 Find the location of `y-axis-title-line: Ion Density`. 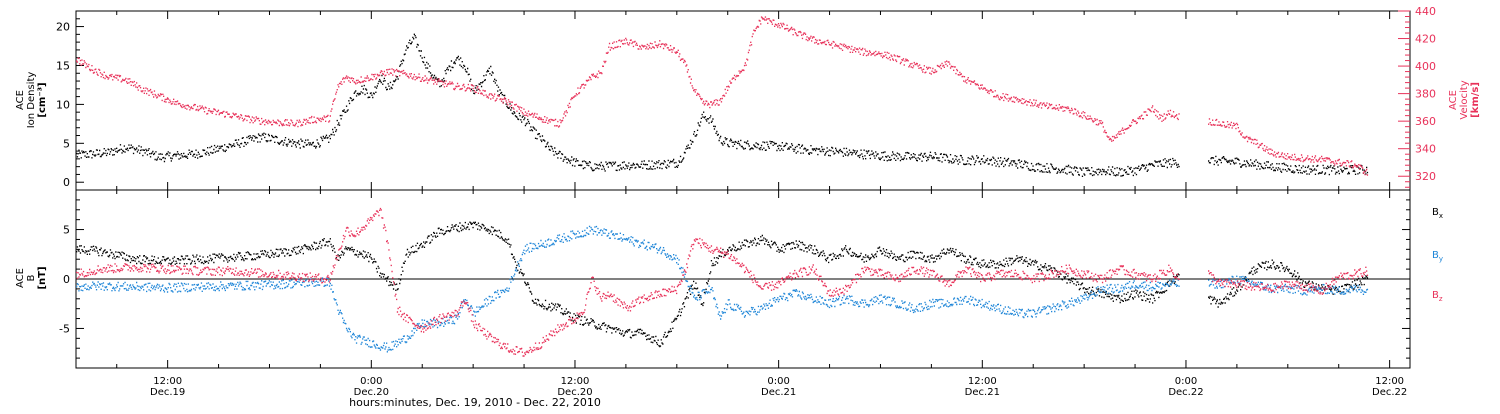

y-axis-title-line: Ion Density is located at coordinates (31, 100).